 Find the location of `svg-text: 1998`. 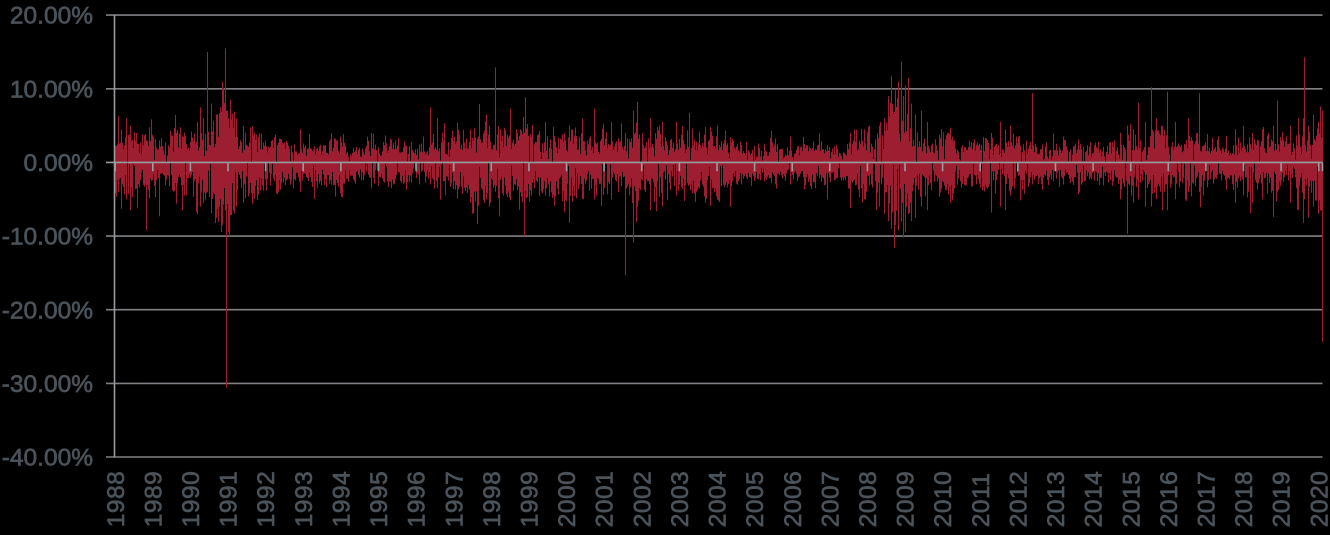

svg-text: 1998 is located at coordinates (492, 499).